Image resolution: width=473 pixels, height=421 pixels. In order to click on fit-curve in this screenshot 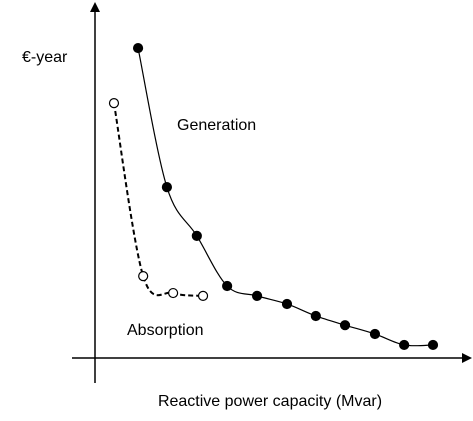, I will do `click(158, 199)`.